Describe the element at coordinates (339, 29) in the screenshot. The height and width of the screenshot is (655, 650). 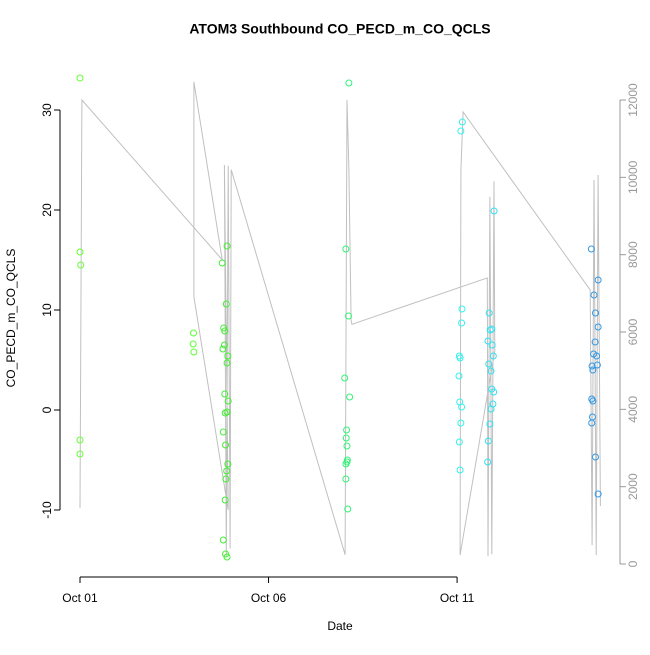
I see `chart-title: ATOM3 Southbound CO_PECD_m_CO_QCLS` at that location.